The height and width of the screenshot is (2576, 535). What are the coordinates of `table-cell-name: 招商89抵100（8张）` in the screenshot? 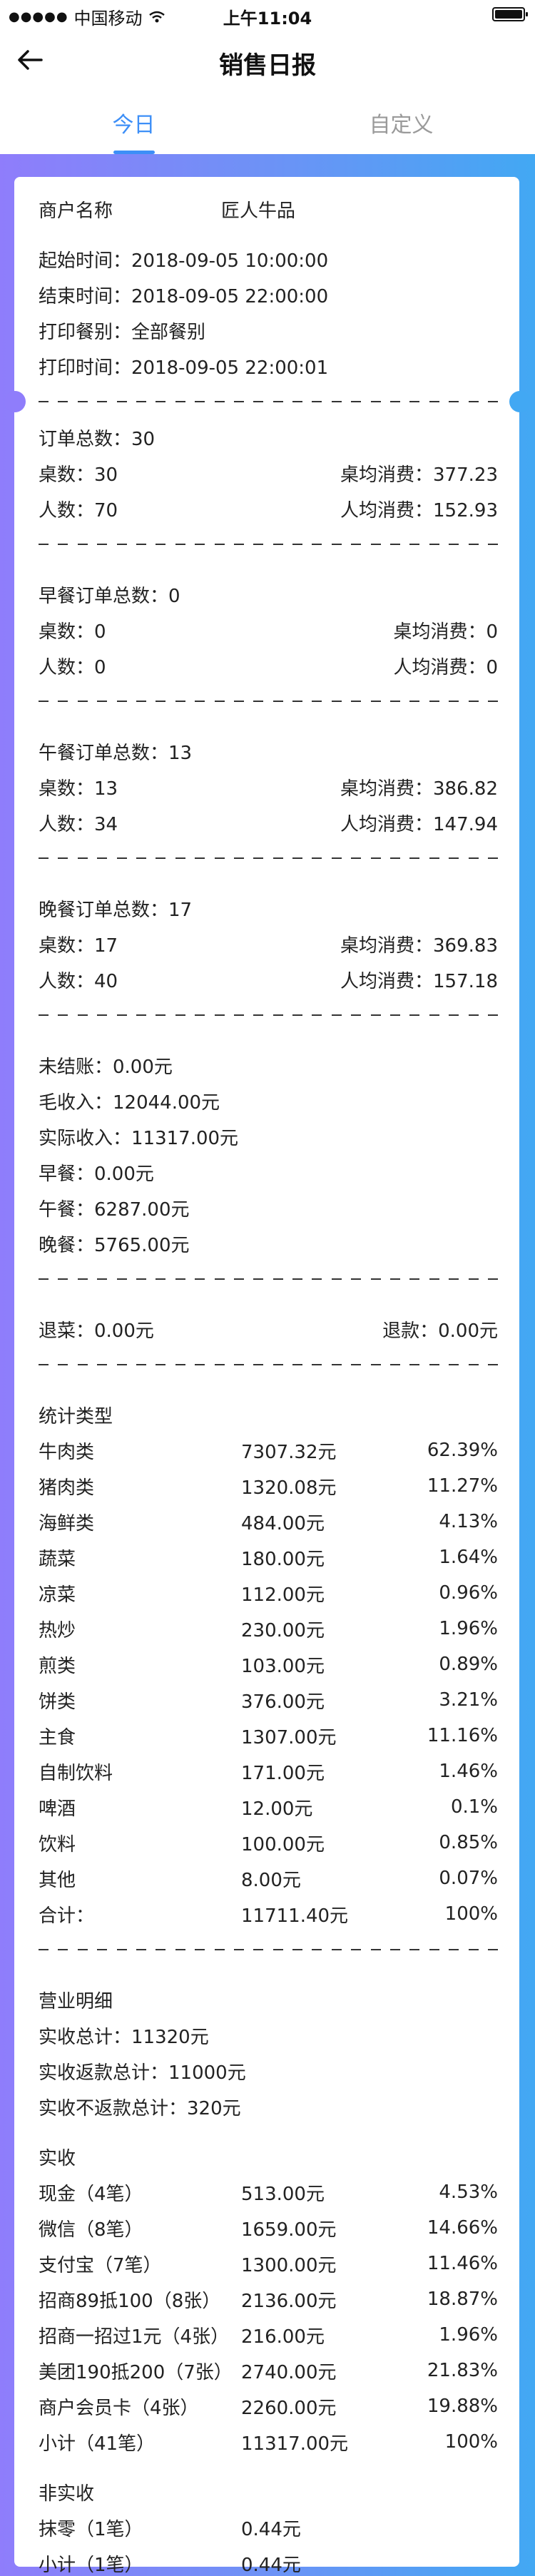 It's located at (130, 2301).